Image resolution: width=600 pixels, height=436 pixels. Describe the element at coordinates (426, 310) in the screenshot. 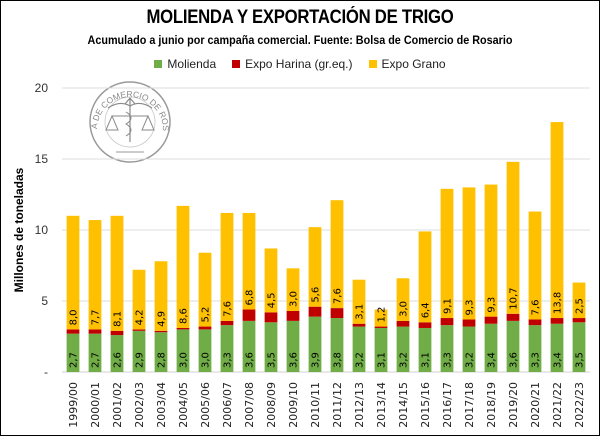

I see `data-label: 6,4` at that location.